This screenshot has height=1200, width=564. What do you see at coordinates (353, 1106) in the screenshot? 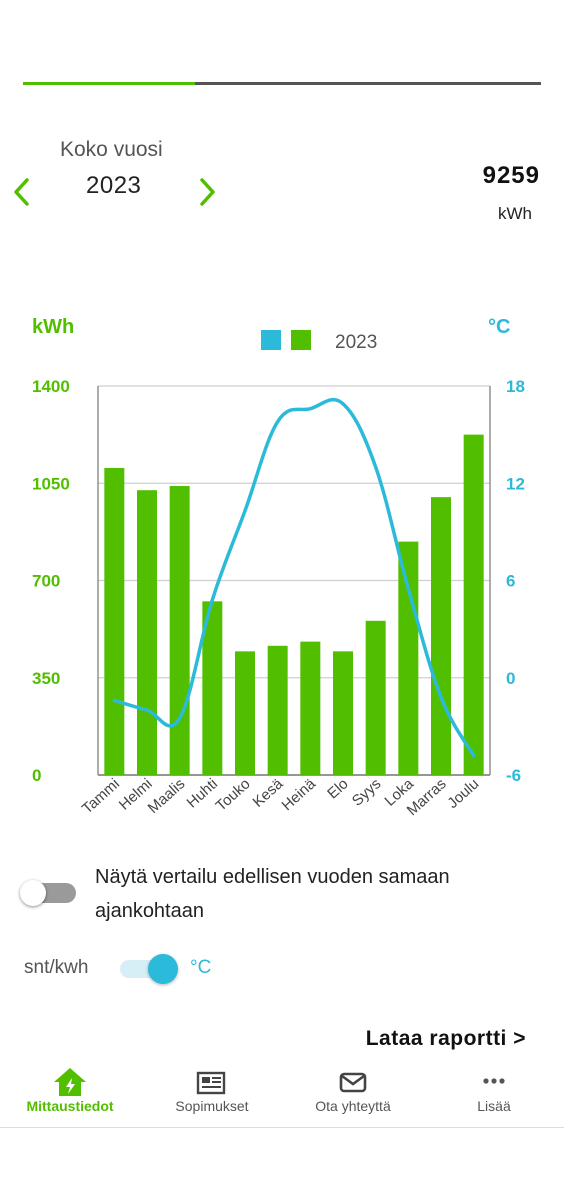
I see `nav-label: Ota yhteyttä` at bounding box center [353, 1106].